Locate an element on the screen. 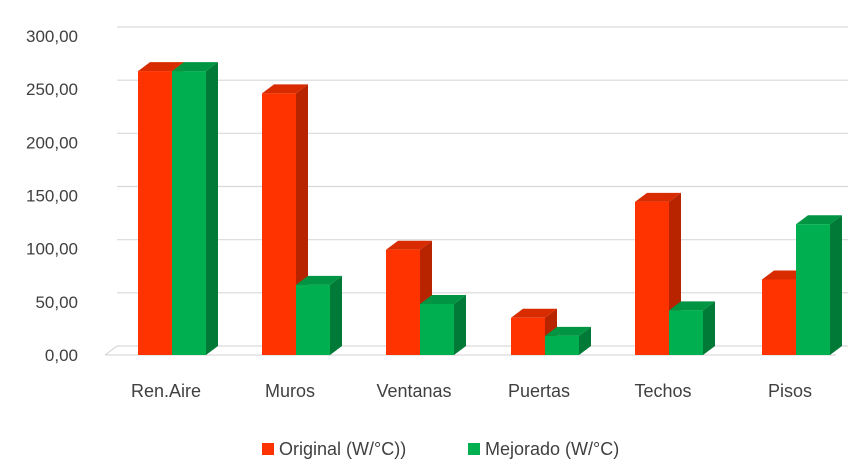 This screenshot has height=462, width=865. x-category-label: Ventanas is located at coordinates (413, 391).